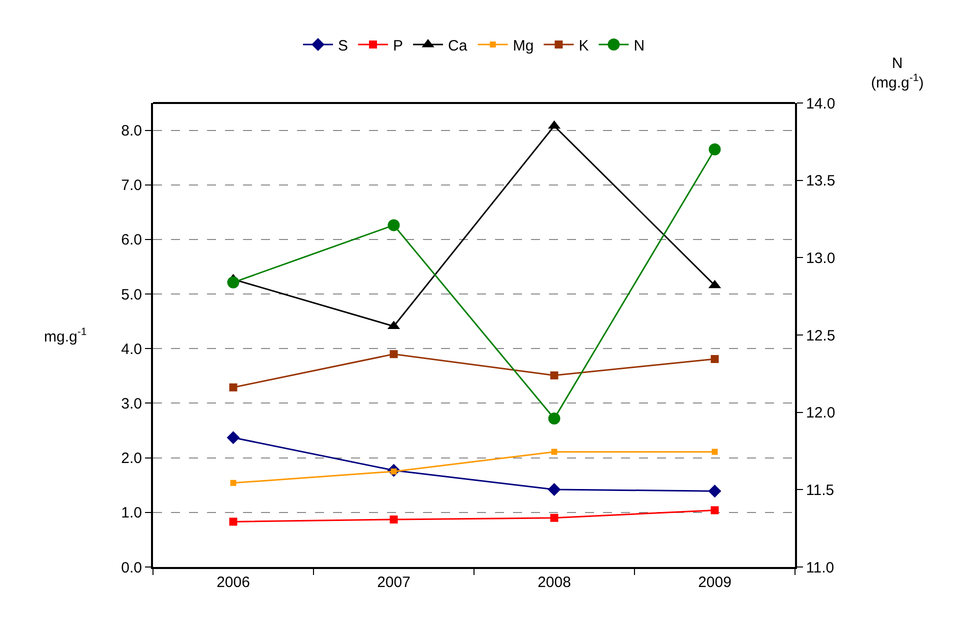  What do you see at coordinates (131, 131) in the screenshot?
I see `y-tick-label: 8.0` at bounding box center [131, 131].